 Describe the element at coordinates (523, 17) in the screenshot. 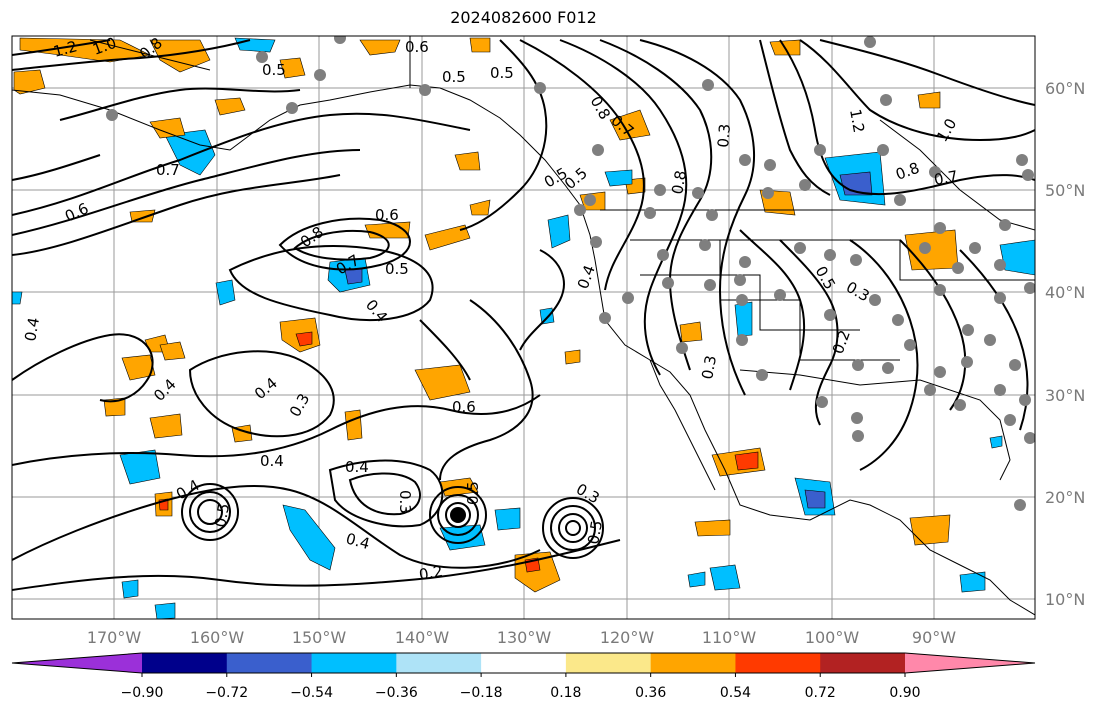

I see `map-title: 2024082600 F012` at that location.